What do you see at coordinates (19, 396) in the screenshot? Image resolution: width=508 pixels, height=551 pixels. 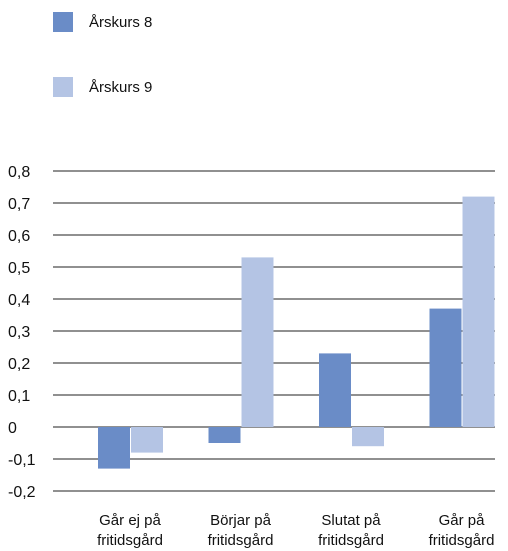 I see `y-tick-label: 0,1` at bounding box center [19, 396].